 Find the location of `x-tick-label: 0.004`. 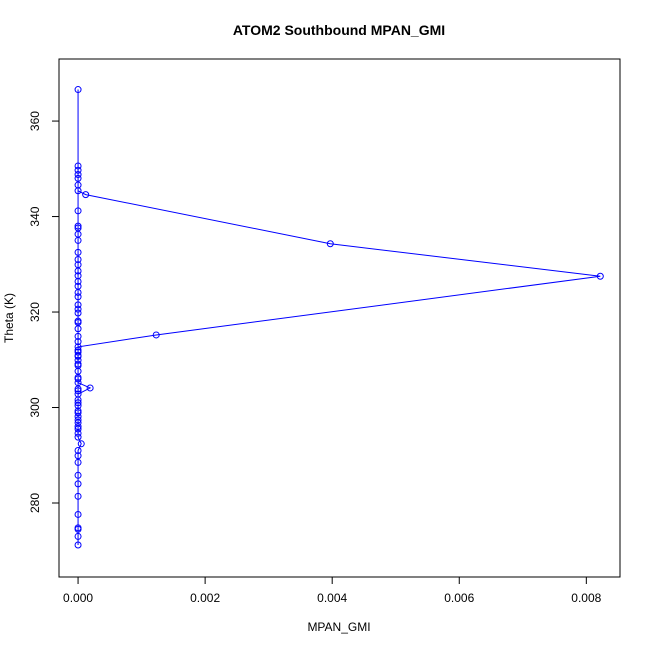

x-tick-label: 0.004 is located at coordinates (332, 598).